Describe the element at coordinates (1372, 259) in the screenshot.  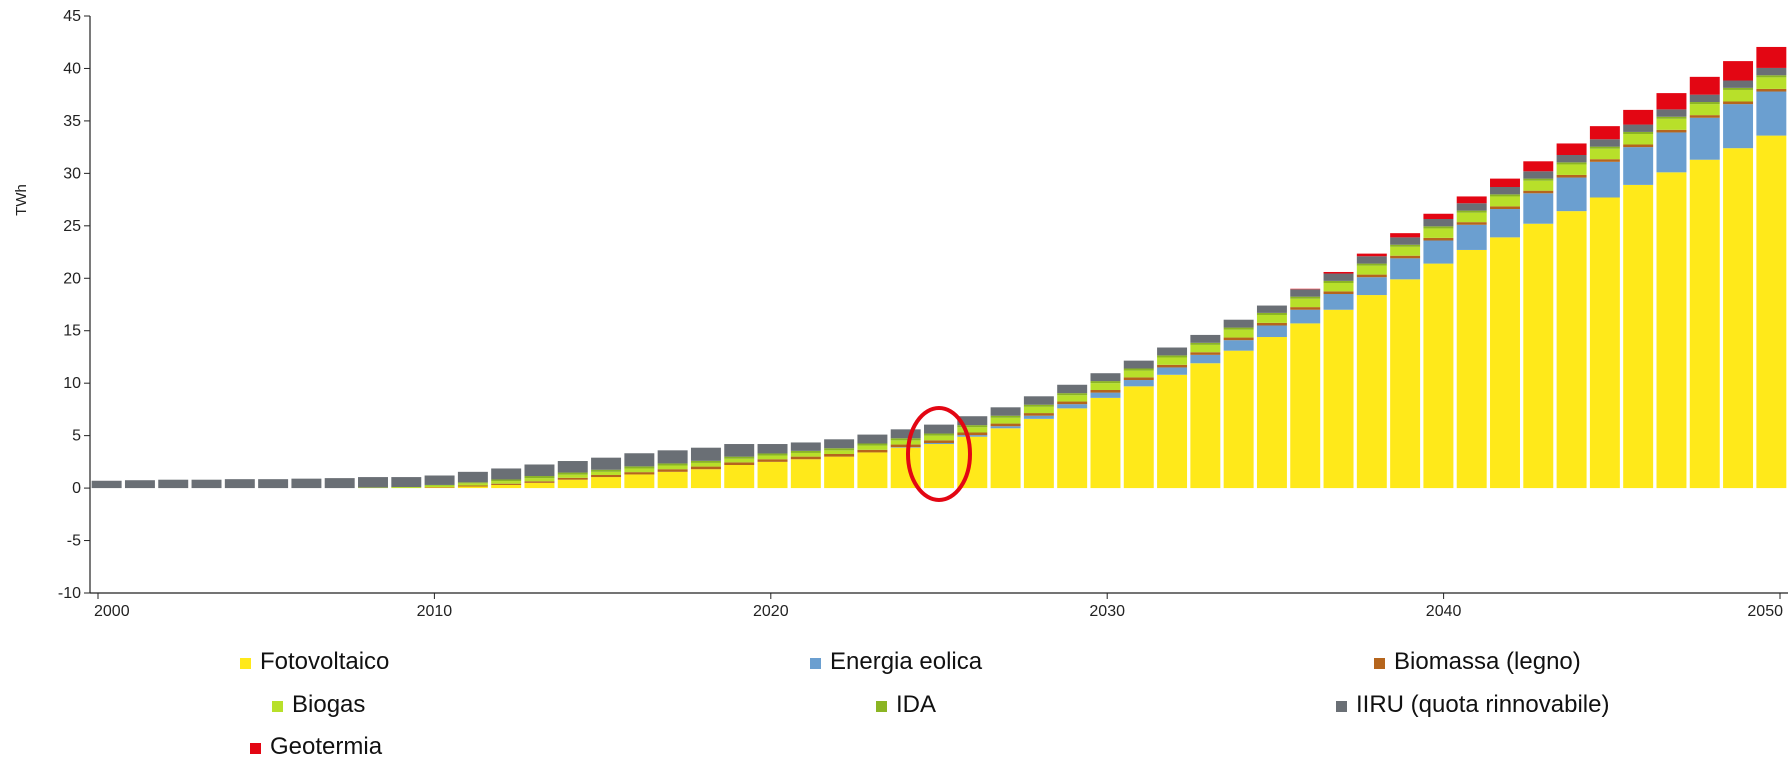
I see `bar-segment-2038-s5` at that location.